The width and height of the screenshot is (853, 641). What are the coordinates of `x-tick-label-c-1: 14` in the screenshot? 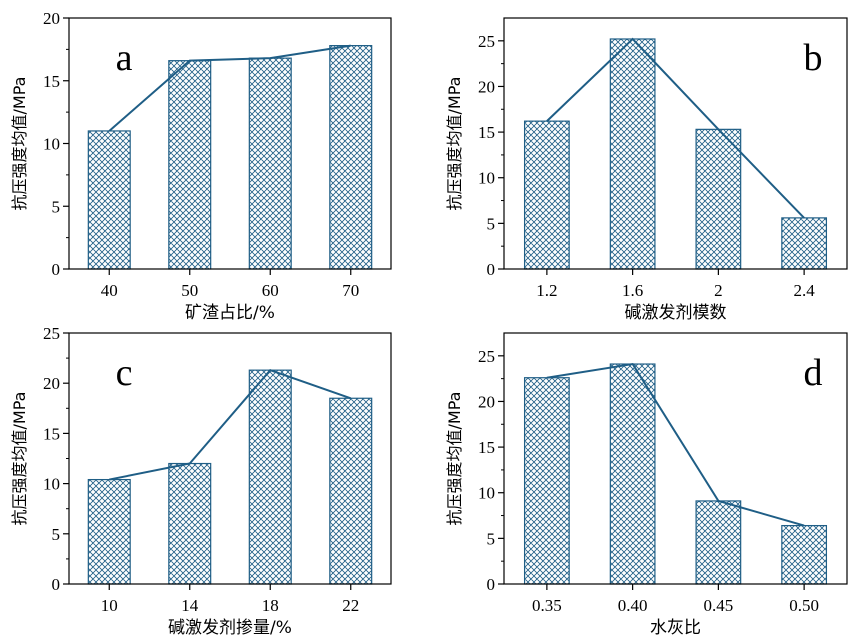 It's located at (190, 605).